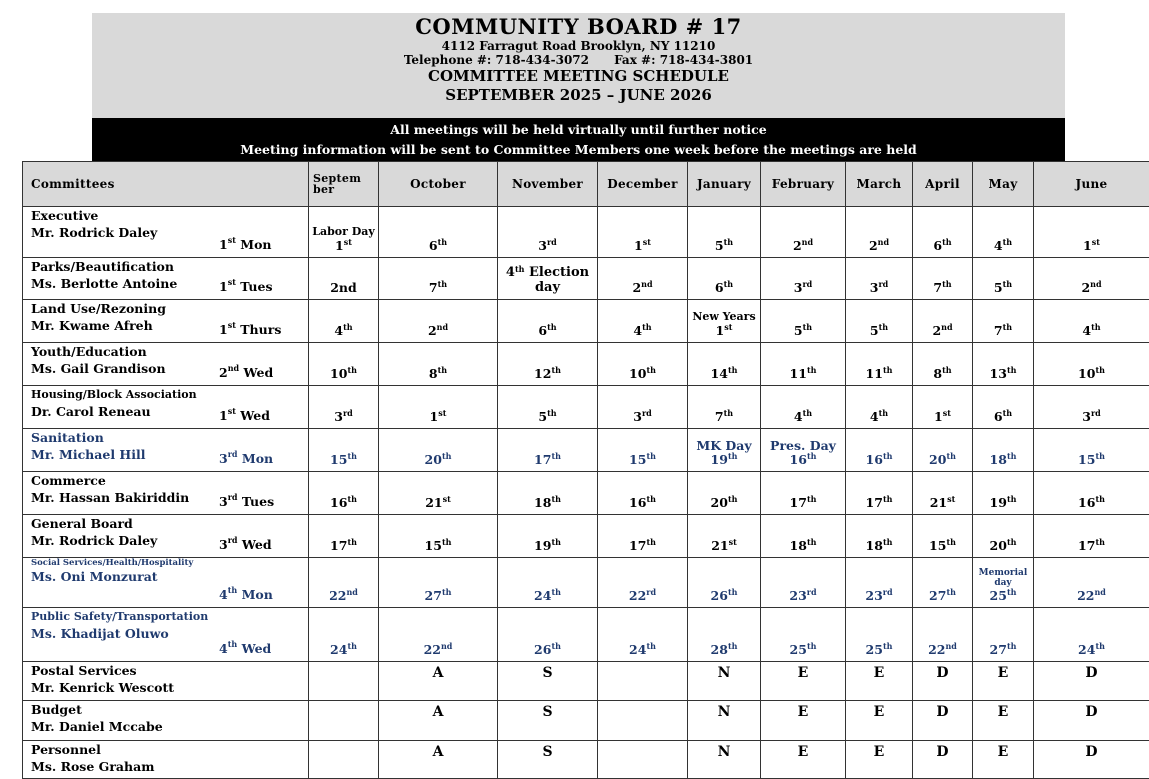 Image resolution: width=1149 pixels, height=779 pixels. What do you see at coordinates (223, 594) in the screenshot?
I see `meeting-day-number: 4` at bounding box center [223, 594].